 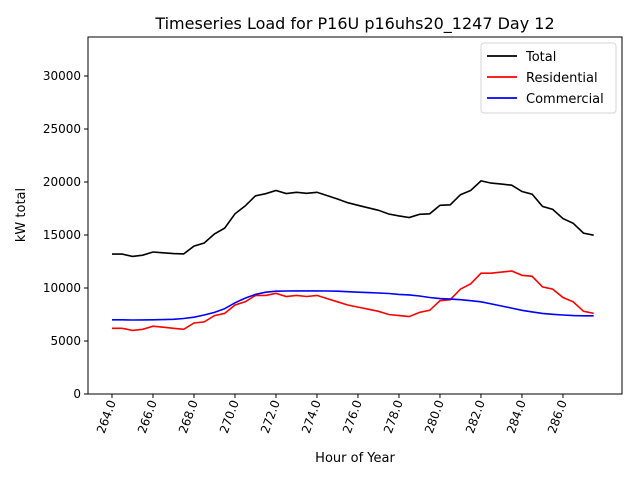 I want to click on y-tick-label: 15000, so click(x=62, y=235).